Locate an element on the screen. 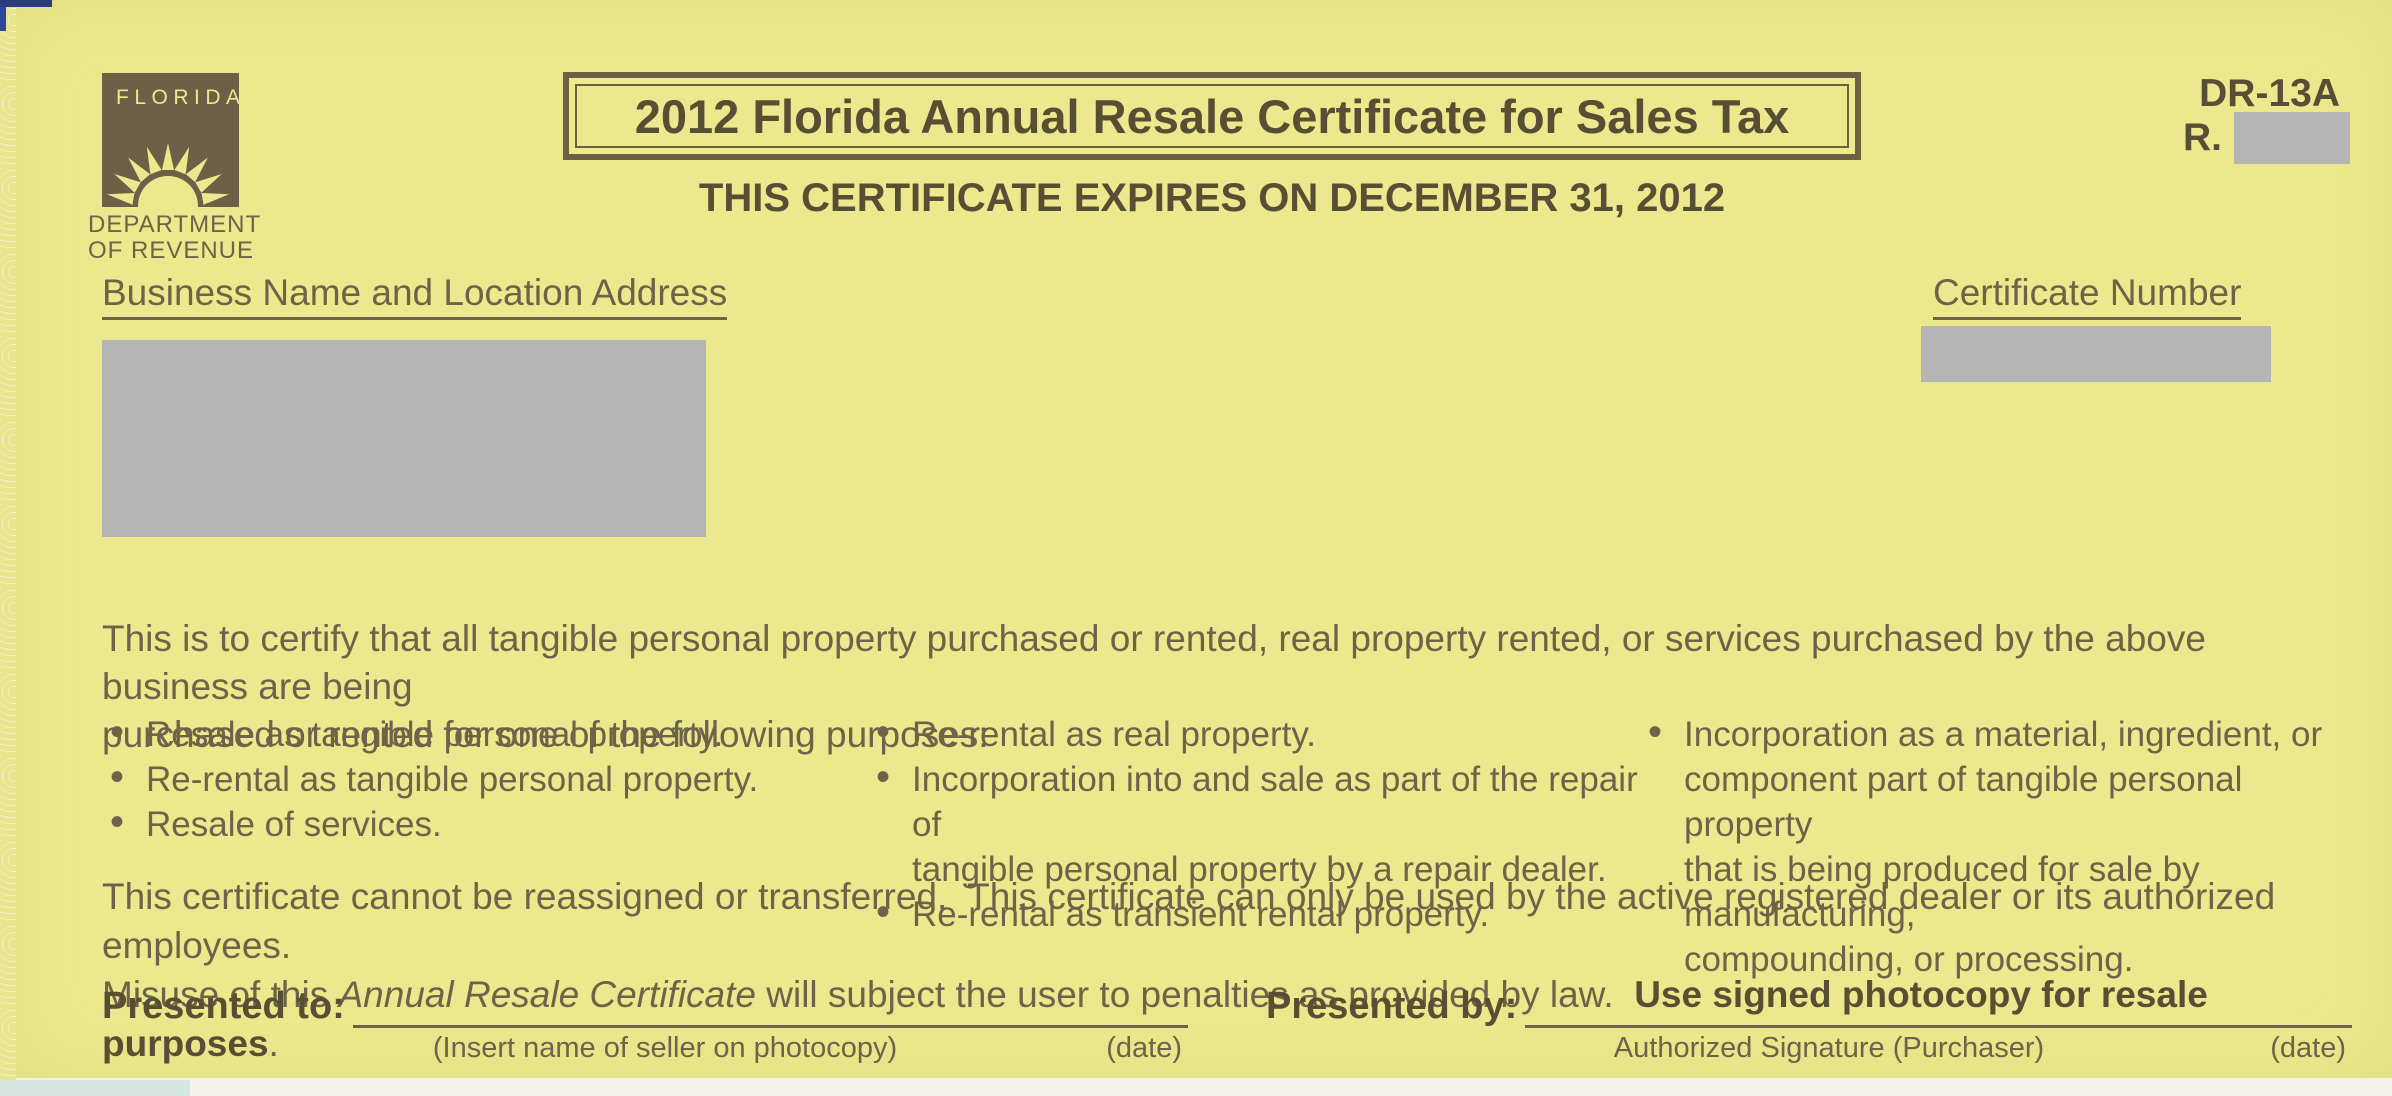 This screenshot has height=1096, width=2392. form-number: DR-13A is located at coordinates (2269, 93).